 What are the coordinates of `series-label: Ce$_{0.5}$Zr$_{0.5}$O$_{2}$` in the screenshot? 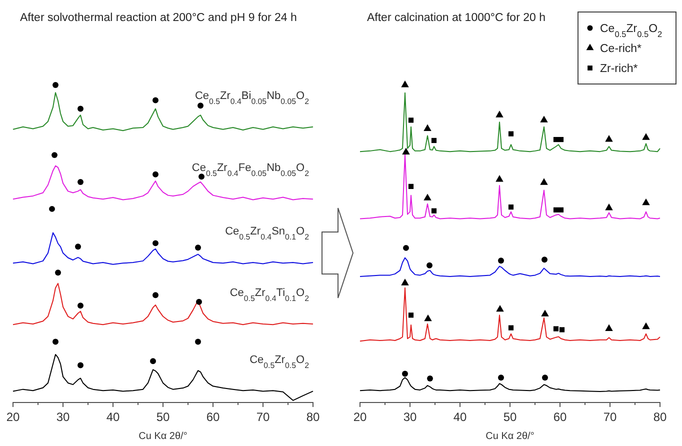 It's located at (279, 362).